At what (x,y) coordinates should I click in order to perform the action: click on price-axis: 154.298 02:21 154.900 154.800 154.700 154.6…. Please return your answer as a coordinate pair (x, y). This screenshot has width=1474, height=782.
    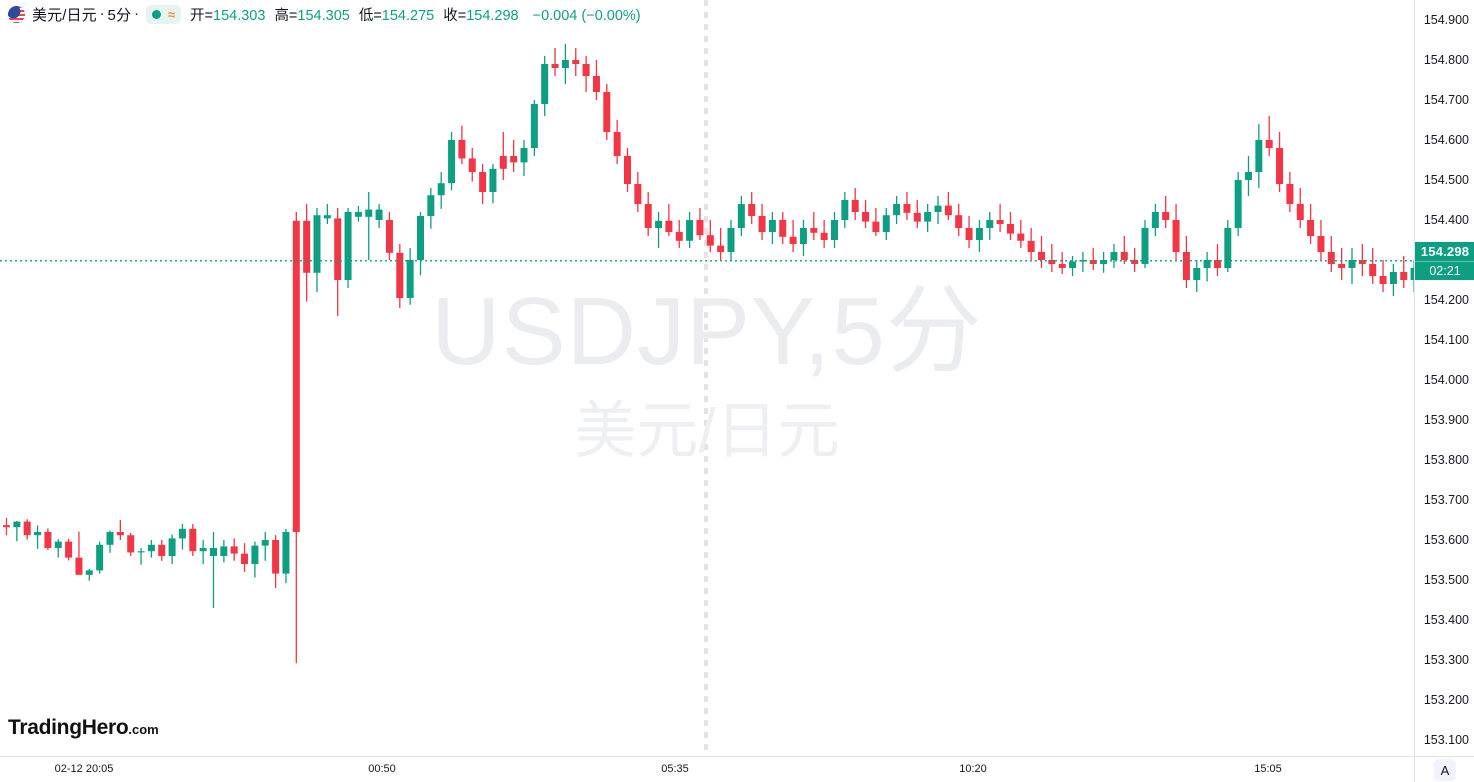
    Looking at the image, I should click on (1444, 378).